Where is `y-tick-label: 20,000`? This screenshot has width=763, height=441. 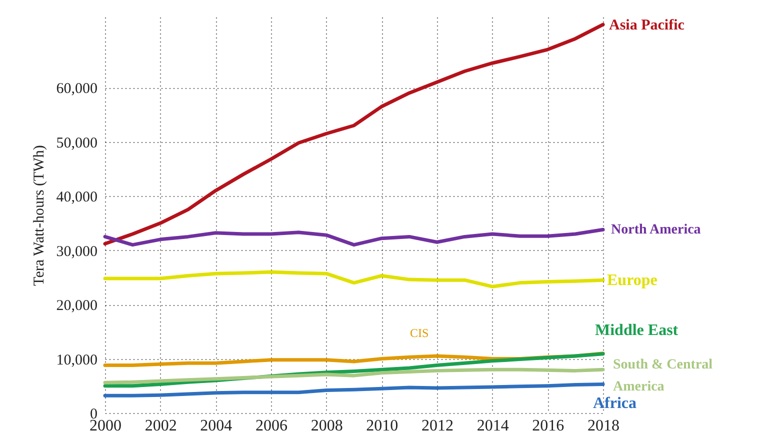
y-tick-label: 20,000 is located at coordinates (77, 306).